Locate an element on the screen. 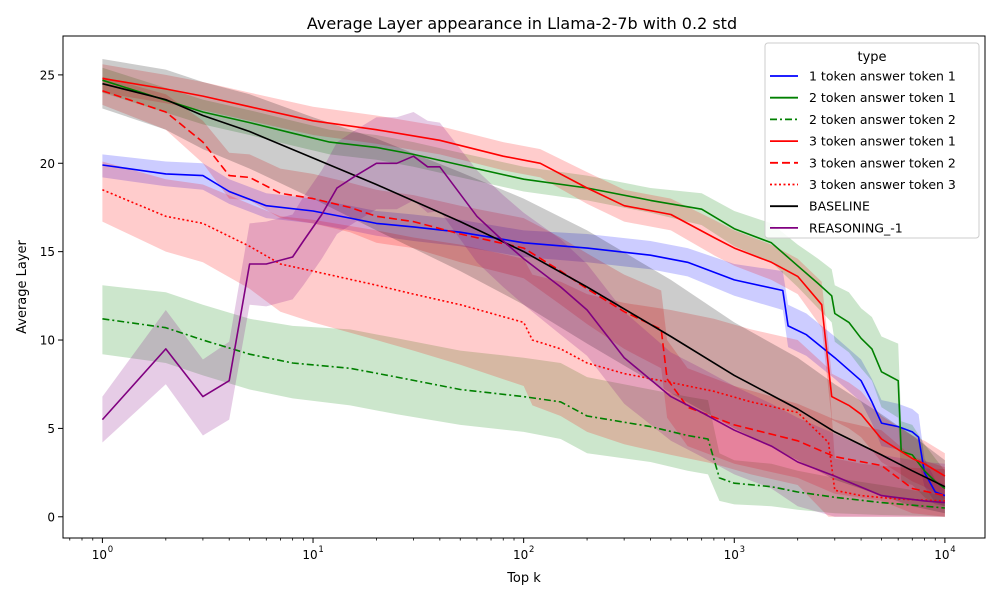 The image size is (1000, 600). x-tick-exponent: 2 is located at coordinates (531, 550).